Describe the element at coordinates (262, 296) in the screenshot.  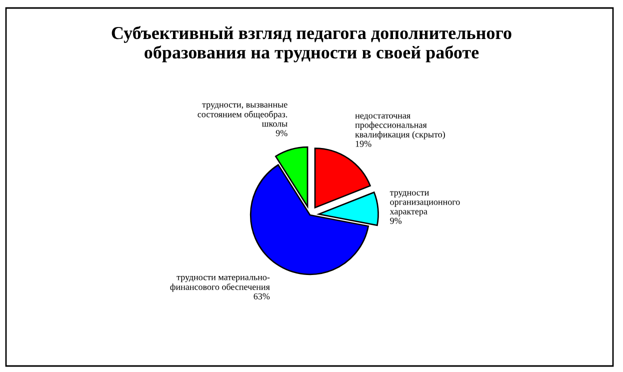
I see `data-label: 63%` at that location.